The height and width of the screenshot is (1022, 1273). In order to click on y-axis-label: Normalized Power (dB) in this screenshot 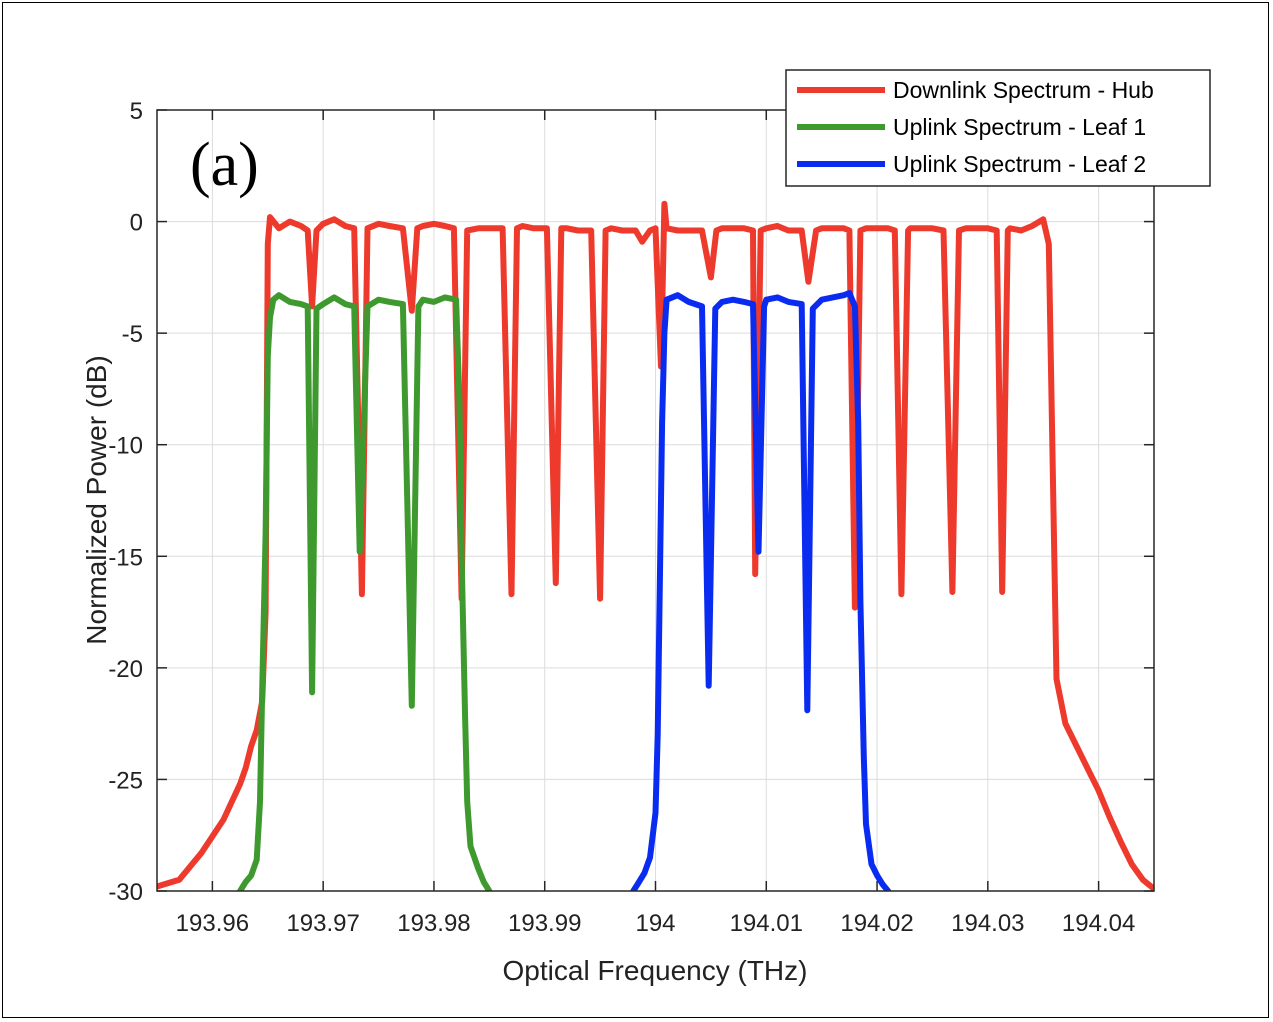, I will do `click(96, 499)`.